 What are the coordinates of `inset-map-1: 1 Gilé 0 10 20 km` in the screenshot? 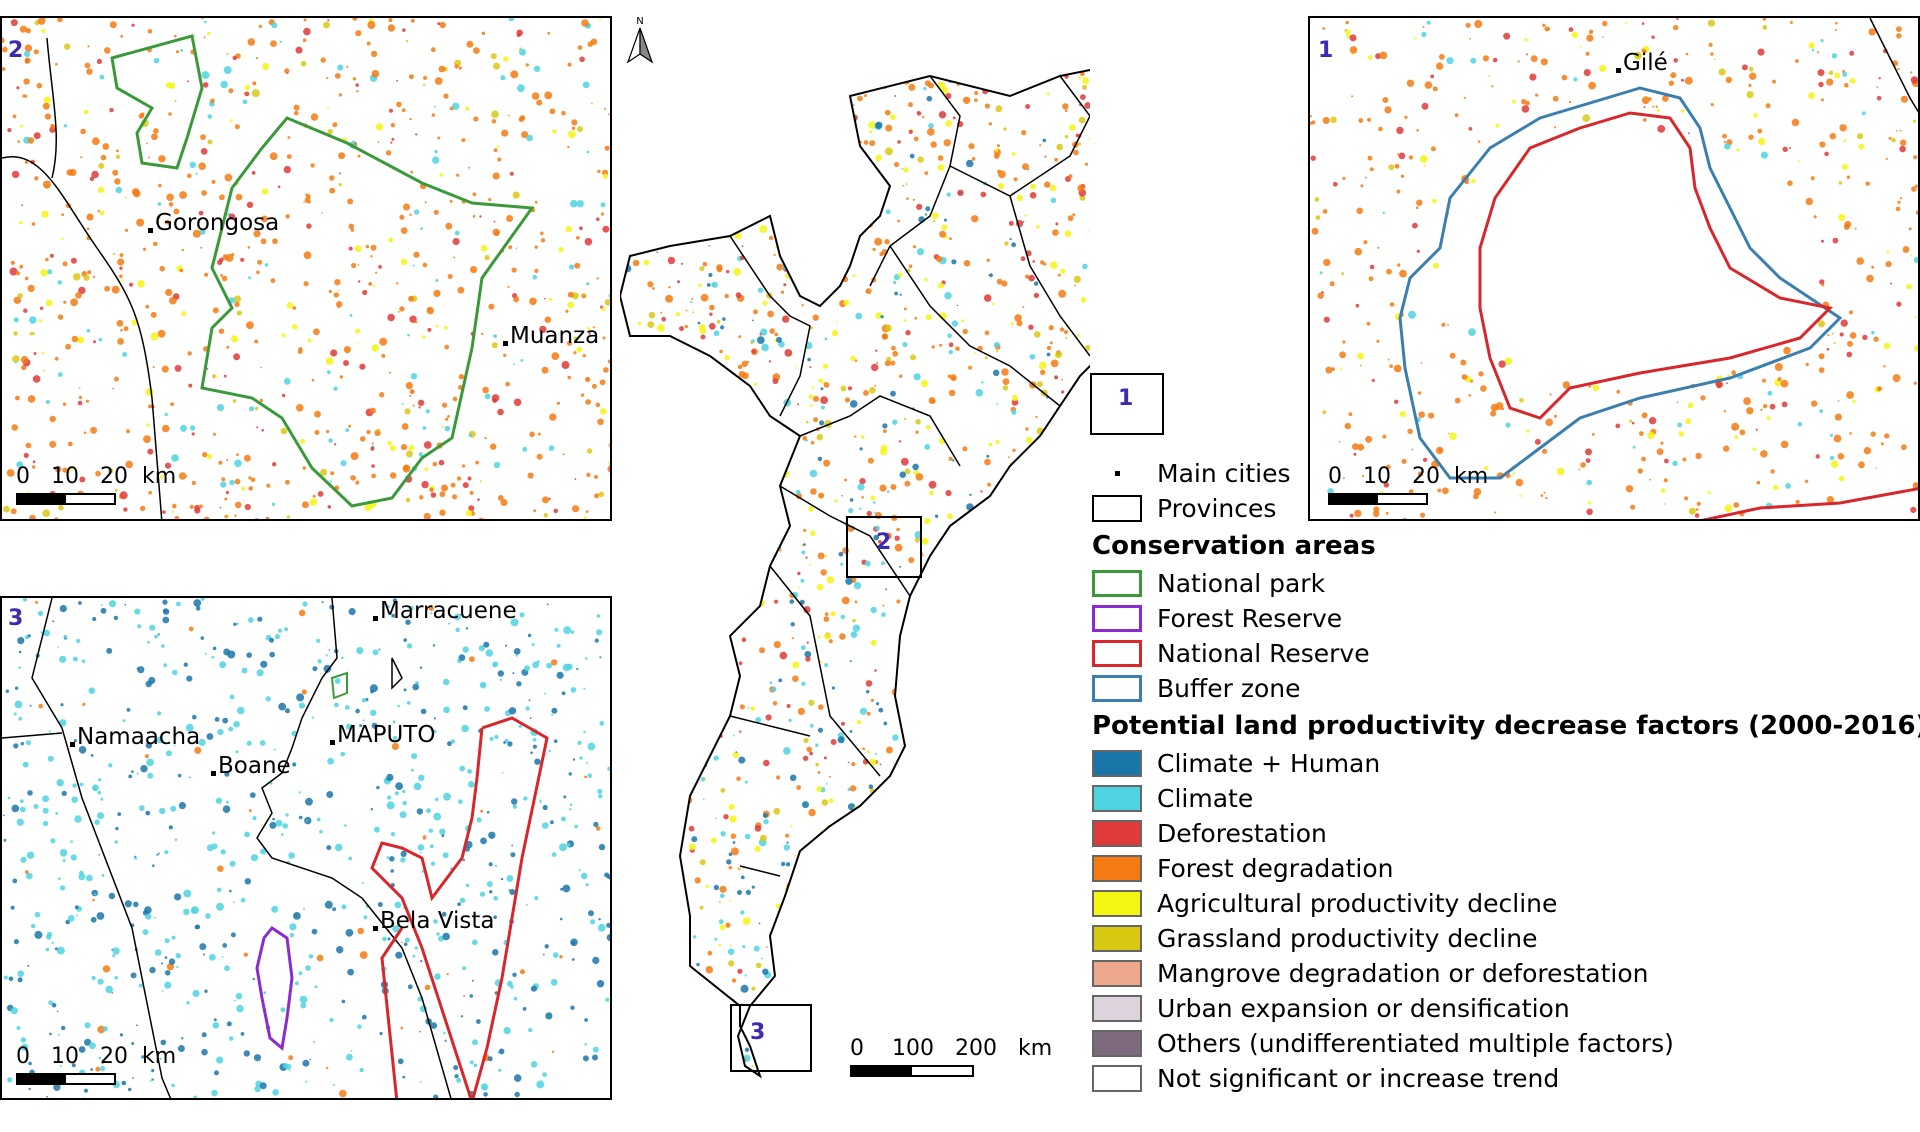 It's located at (1614, 268).